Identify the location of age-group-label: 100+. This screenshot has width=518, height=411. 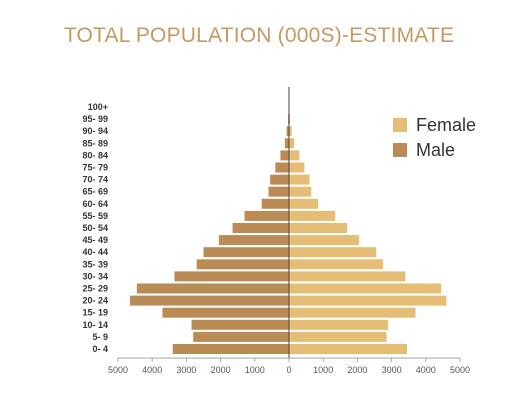
(98, 107).